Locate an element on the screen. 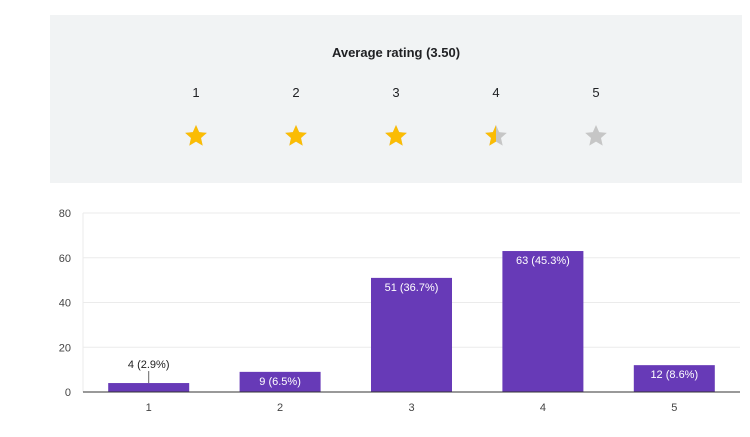 The height and width of the screenshot is (437, 750). data-label: 9 (6.5%) is located at coordinates (280, 382).